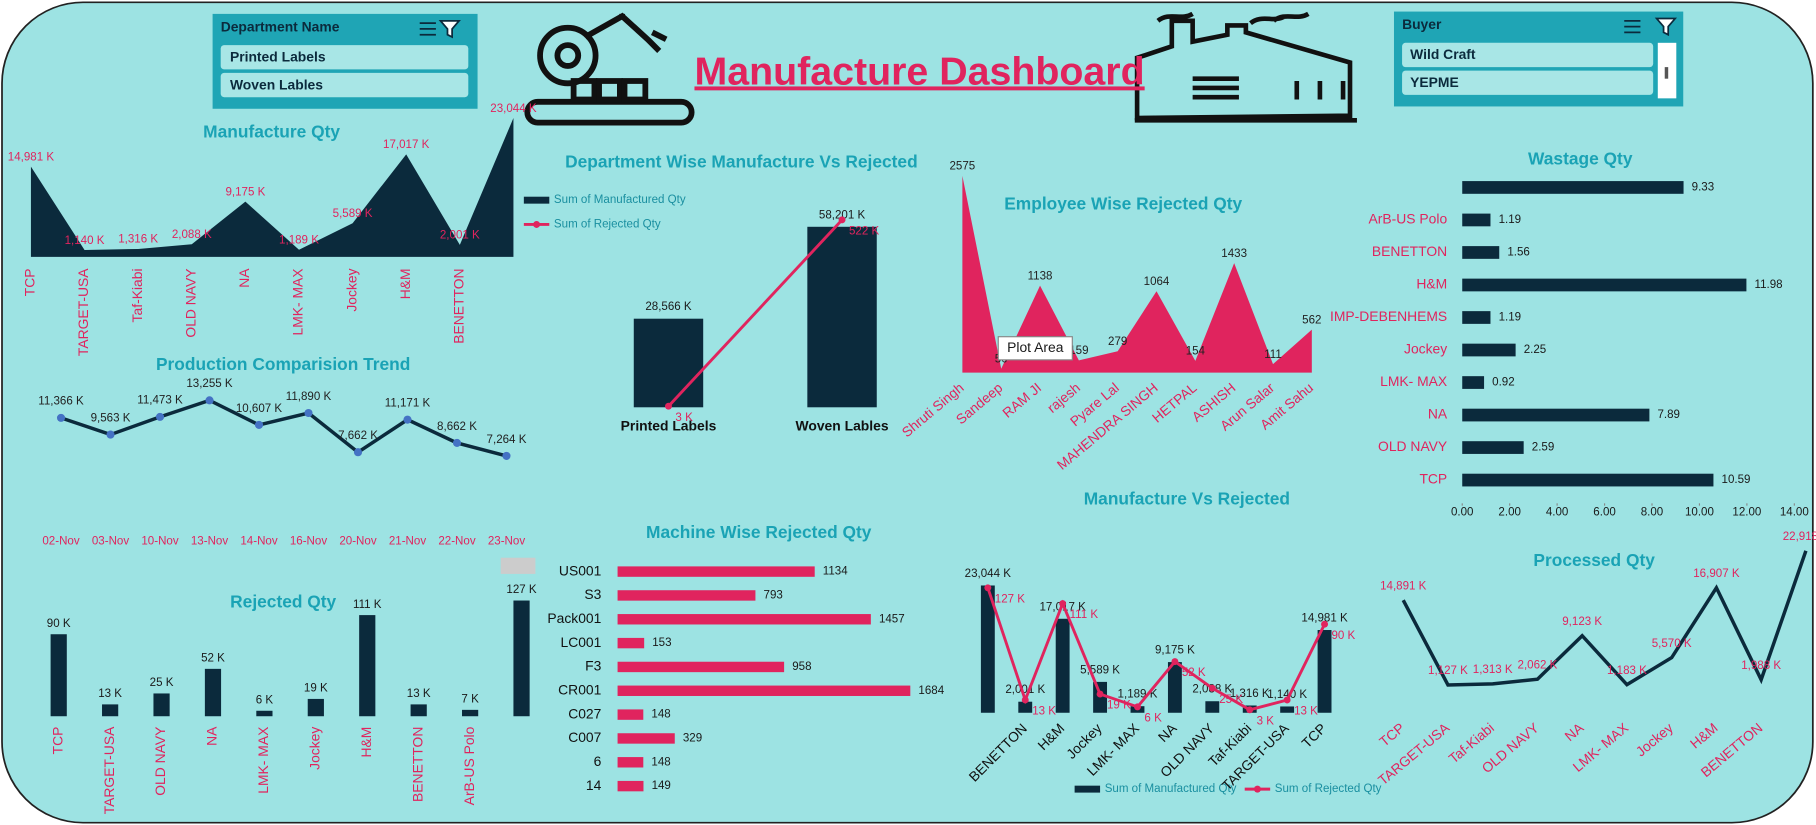 This screenshot has height=825, width=1816. I want to click on scroll-thumb, so click(1666, 73).